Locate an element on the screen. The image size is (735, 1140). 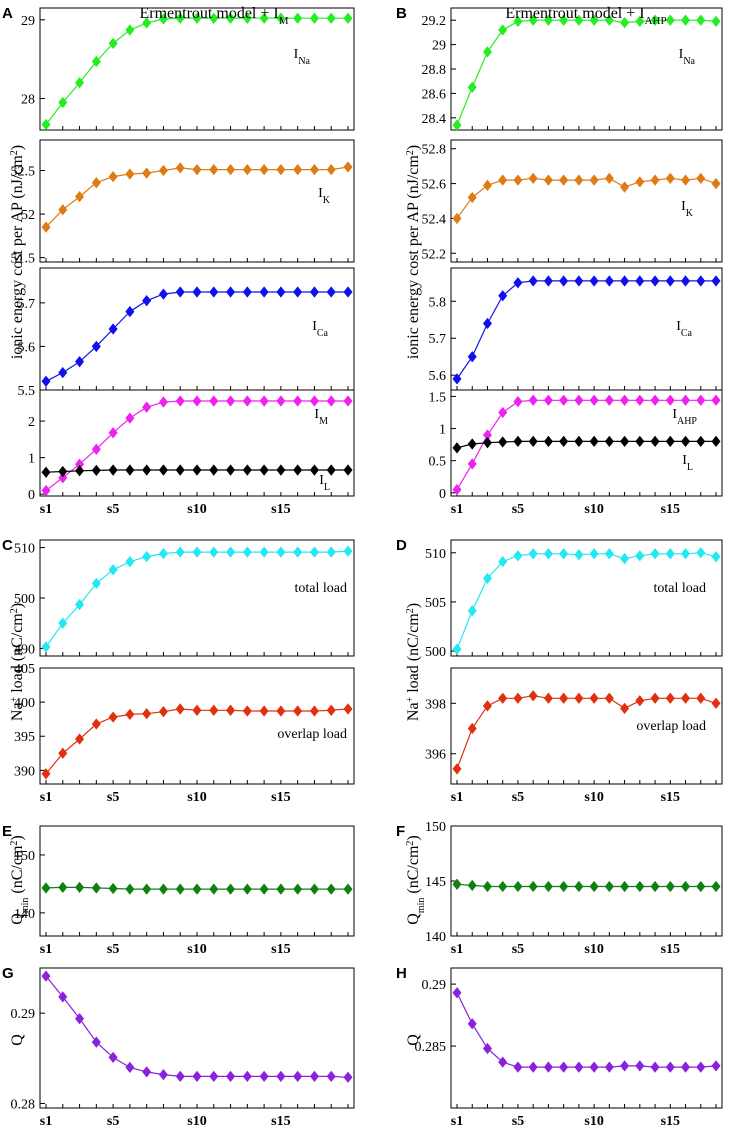
series-label-sub: Na is located at coordinates (304, 61).